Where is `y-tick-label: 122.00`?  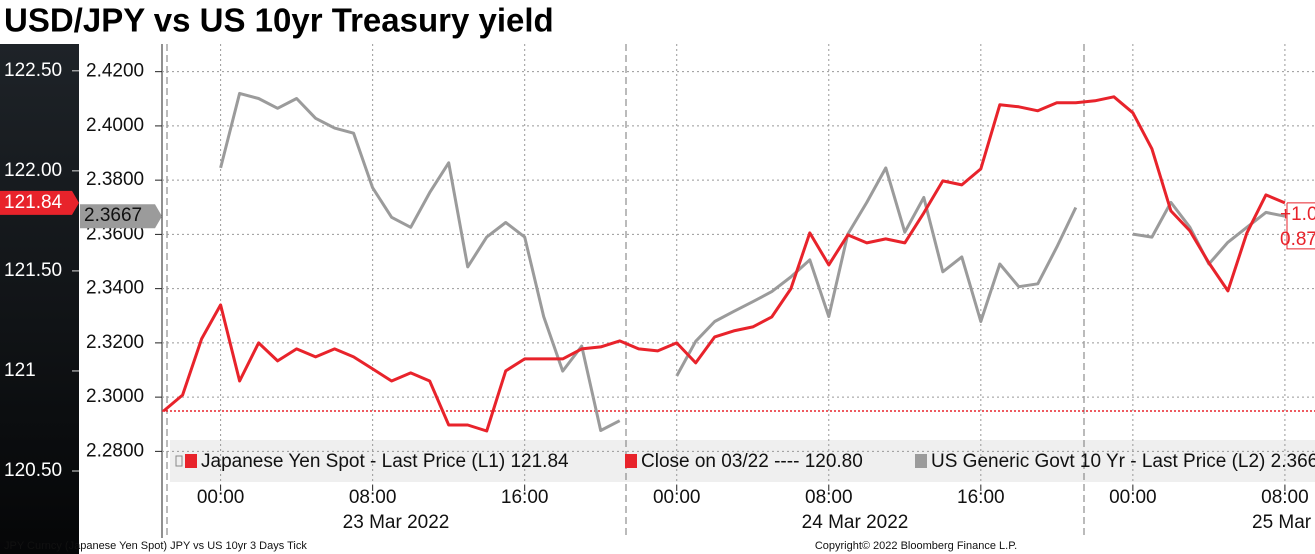 y-tick-label: 122.00 is located at coordinates (33, 170).